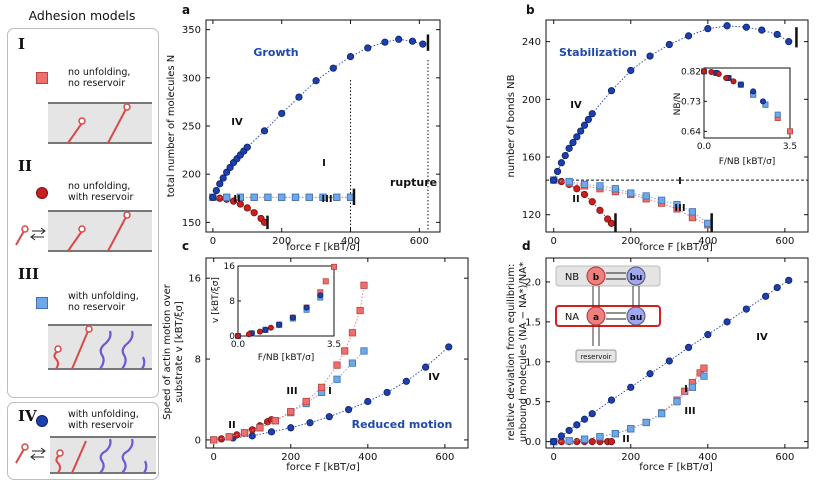  Describe the element at coordinates (444, 457) in the screenshot. I see `panel-c-xtick-label-3: 600` at that location.